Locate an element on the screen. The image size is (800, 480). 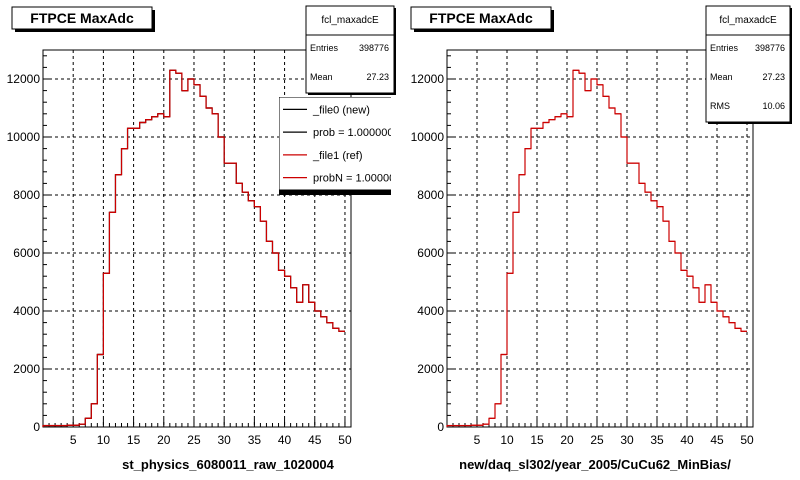
x-axis-label: st_physics_6080011_raw_1020004 is located at coordinates (228, 464).